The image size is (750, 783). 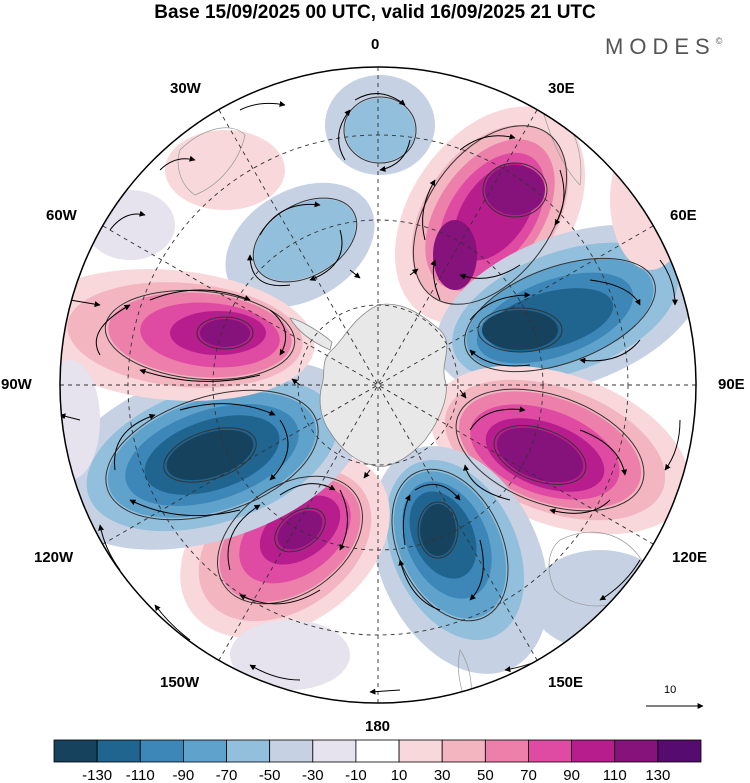 What do you see at coordinates (565, 310) in the screenshot?
I see `anomaly-neg-70e` at bounding box center [565, 310].